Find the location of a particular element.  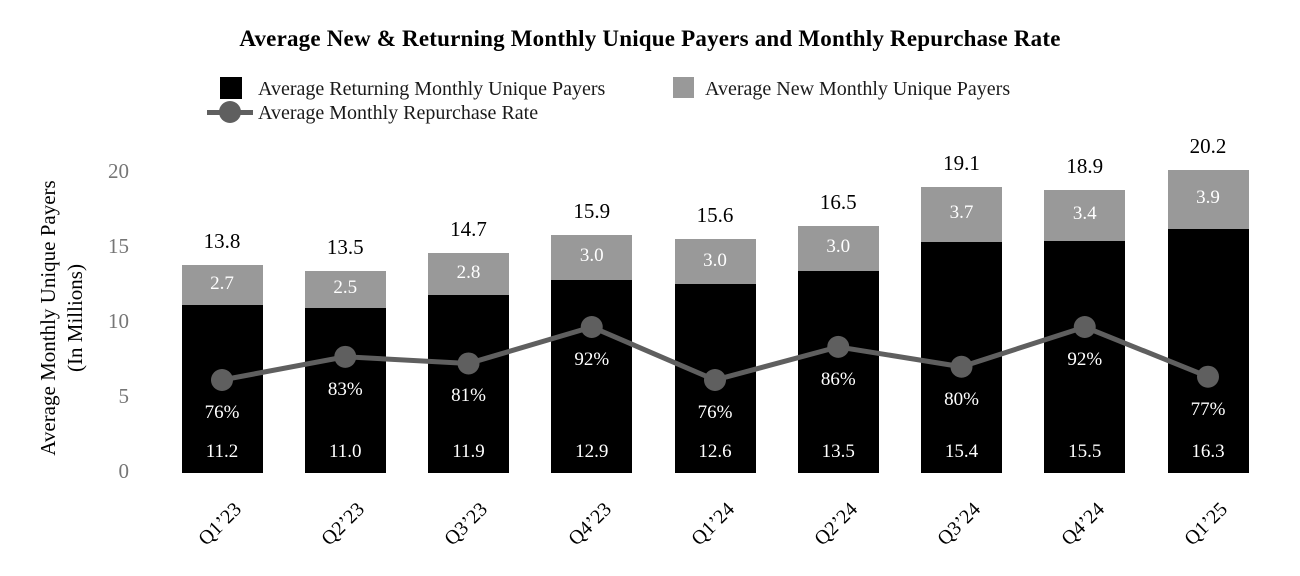

bar-new-label: 2.8 is located at coordinates (468, 272).